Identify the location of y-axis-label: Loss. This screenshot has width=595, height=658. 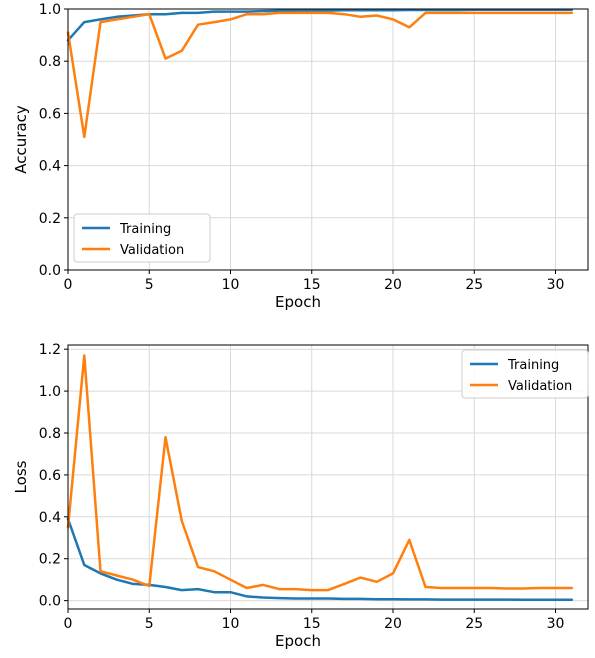
(21, 476).